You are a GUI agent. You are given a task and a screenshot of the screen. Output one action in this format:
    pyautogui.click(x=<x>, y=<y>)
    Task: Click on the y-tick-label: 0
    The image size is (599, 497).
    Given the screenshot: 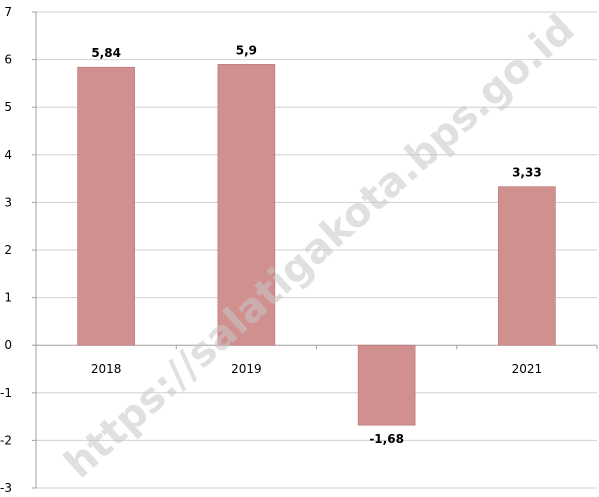 What is the action you would take?
    pyautogui.click(x=8, y=345)
    